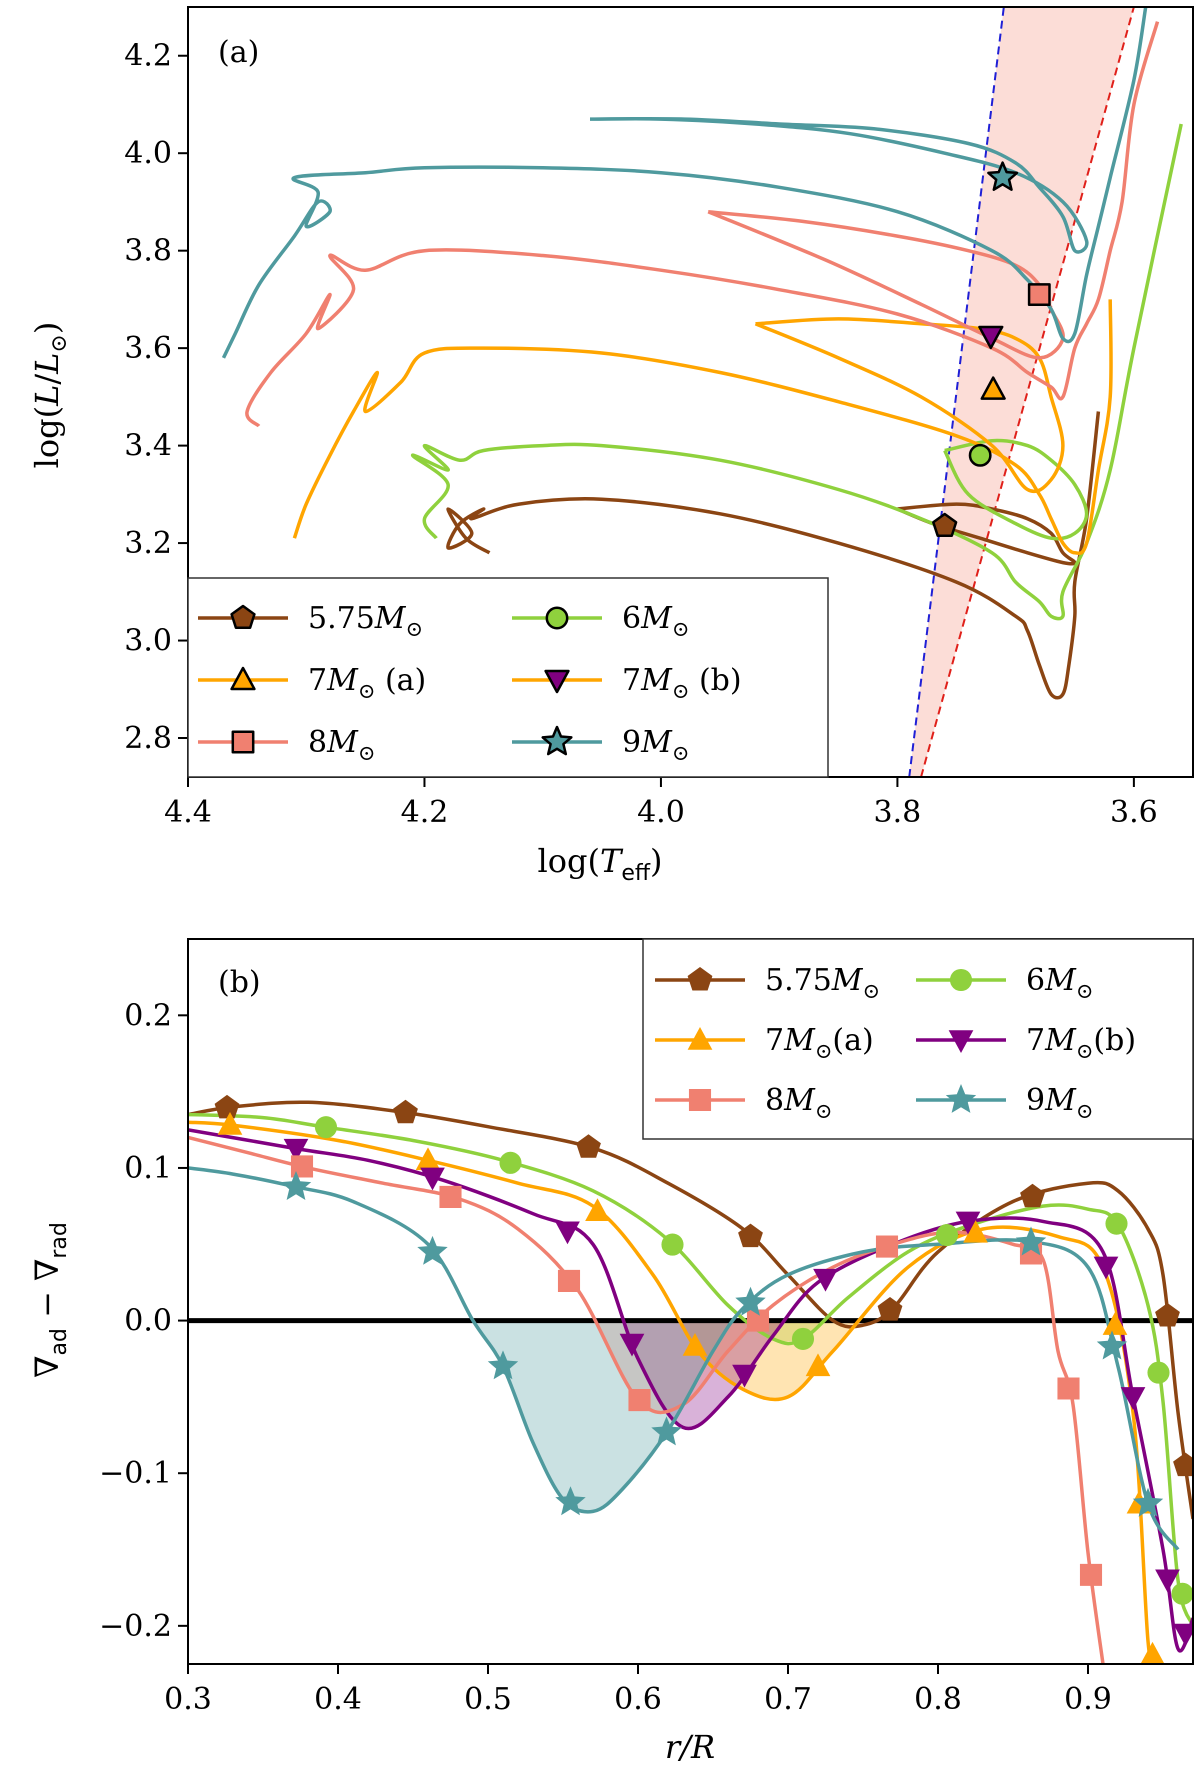 The image size is (1200, 1774). Describe the element at coordinates (341, 745) in the screenshot. I see `legend-label: 8M⊙` at that location.